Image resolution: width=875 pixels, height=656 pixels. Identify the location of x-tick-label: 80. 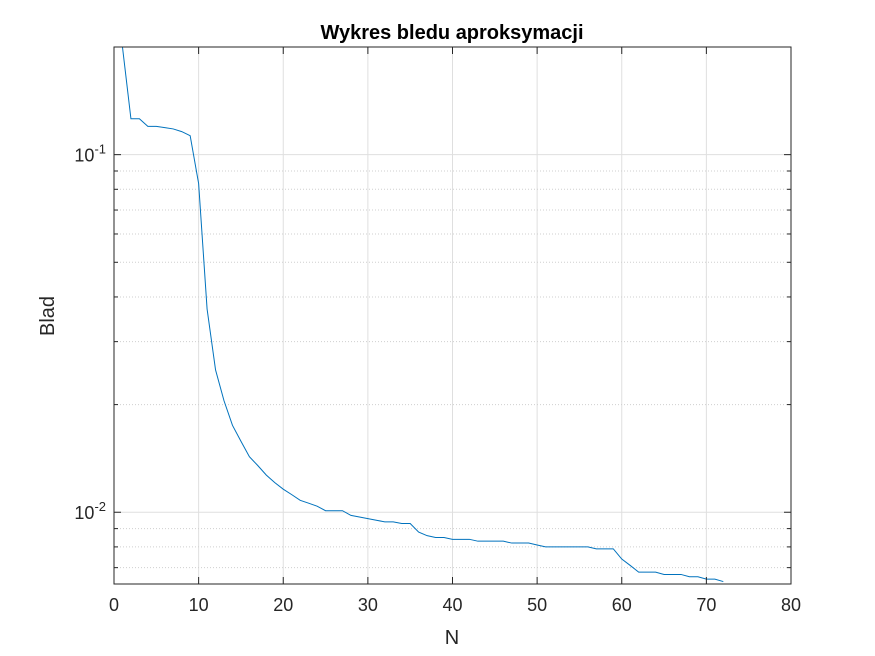
(791, 605).